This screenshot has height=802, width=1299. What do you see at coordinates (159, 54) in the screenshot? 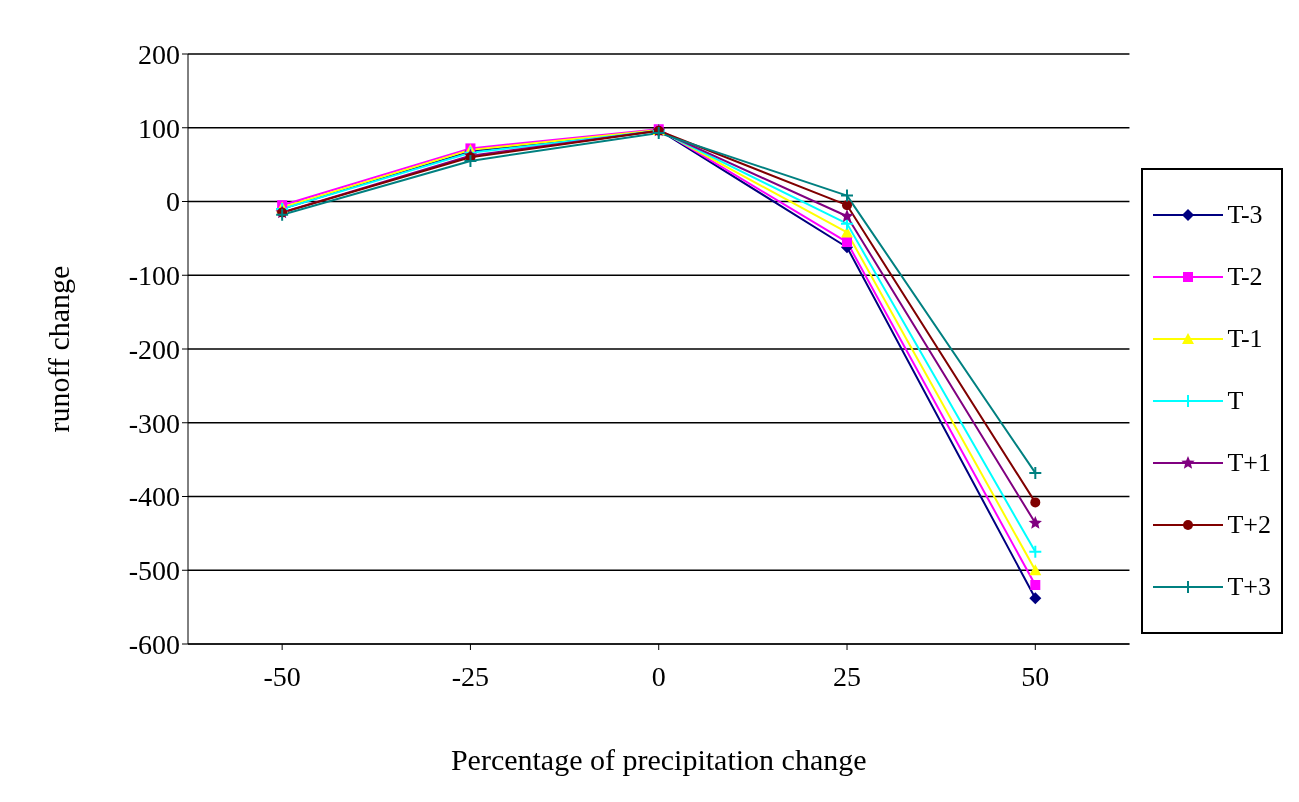
I see `y-tick-label: 200` at bounding box center [159, 54].